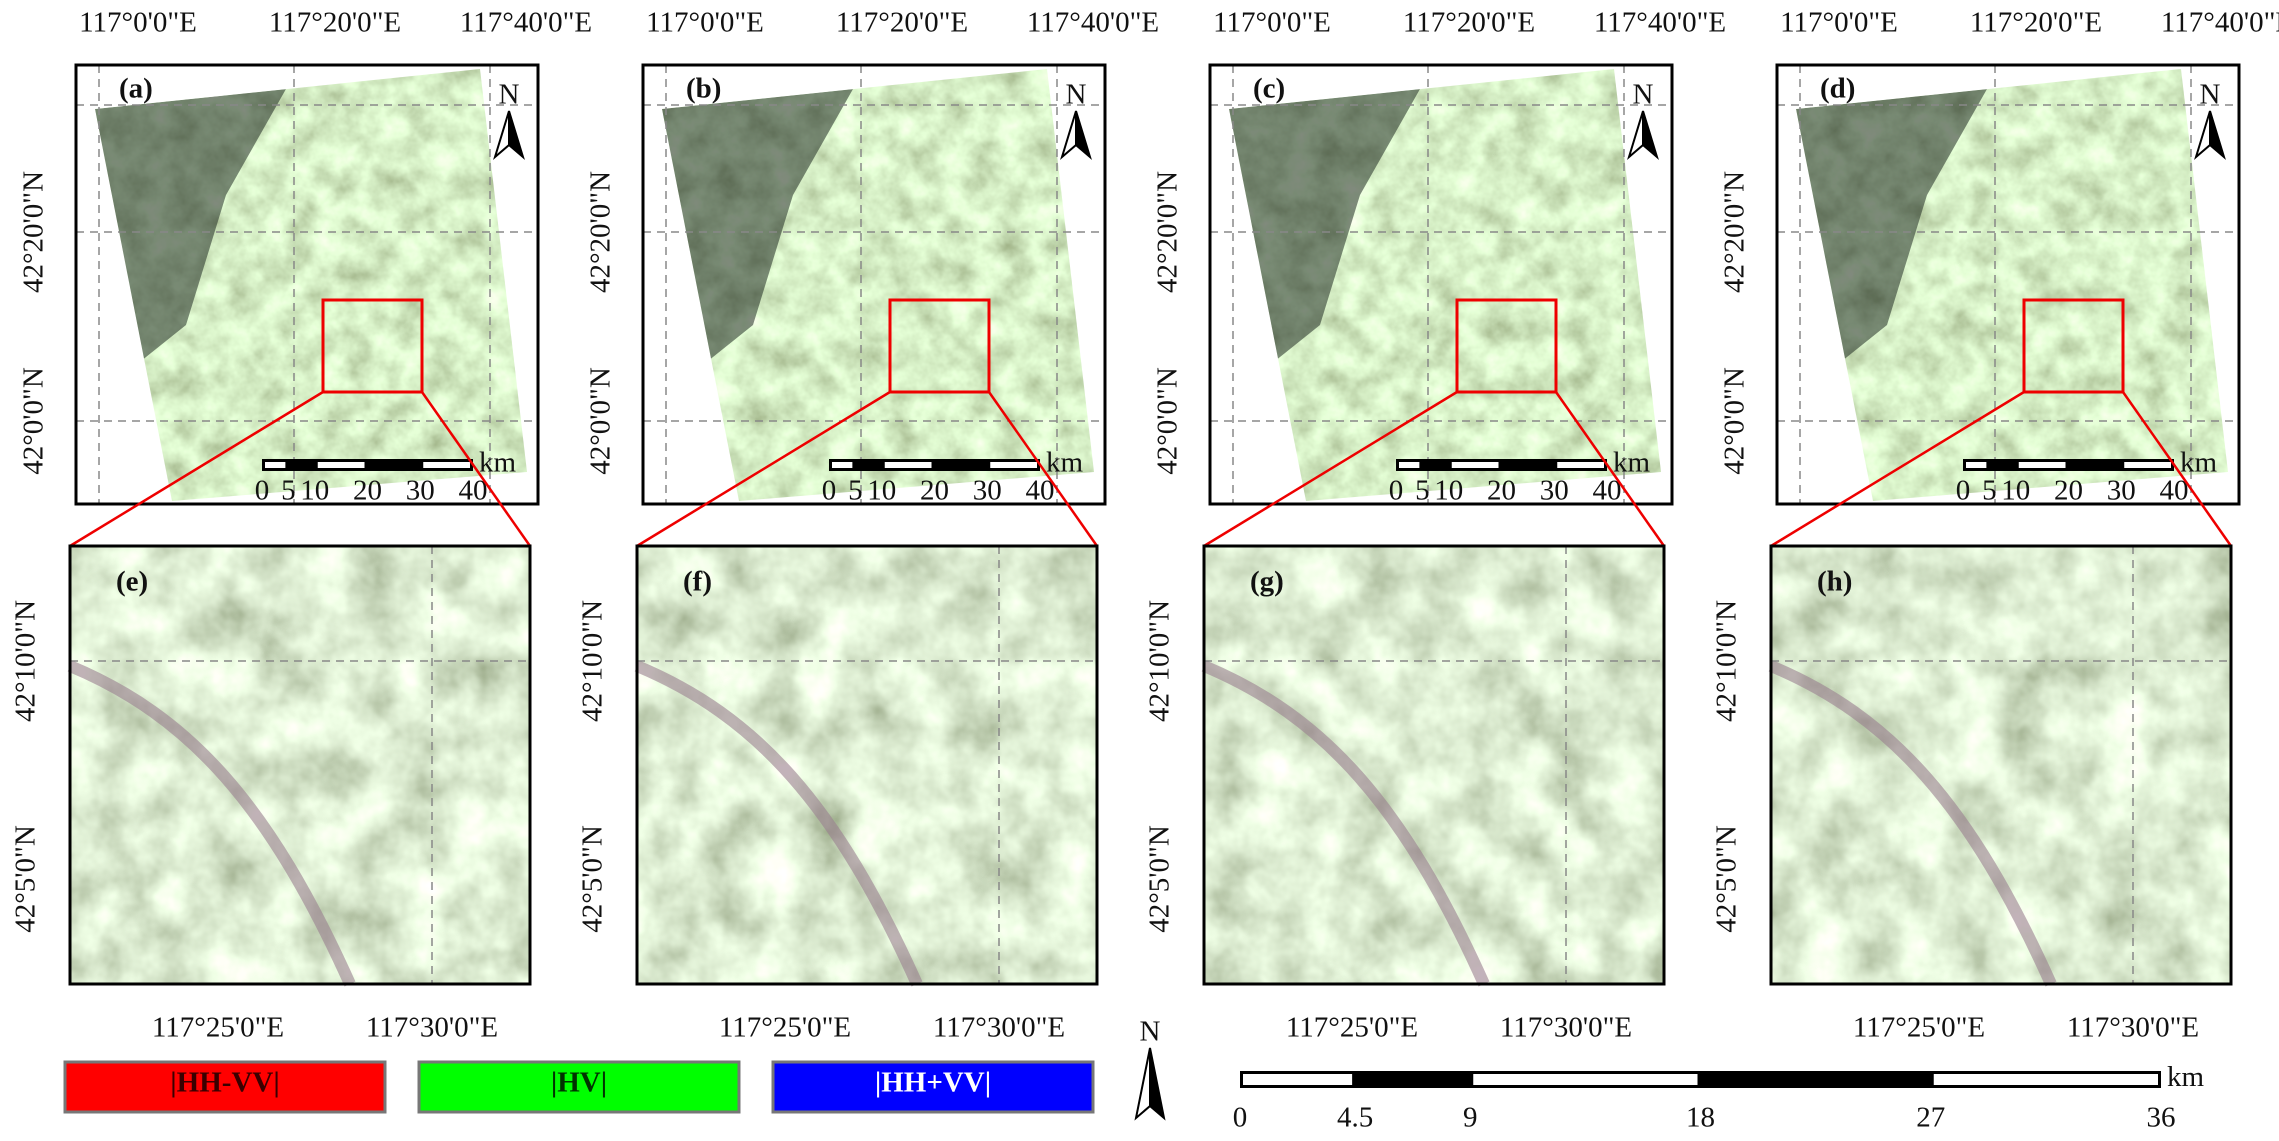  Describe the element at coordinates (132, 582) in the screenshot. I see `panel-label: (e)` at that location.